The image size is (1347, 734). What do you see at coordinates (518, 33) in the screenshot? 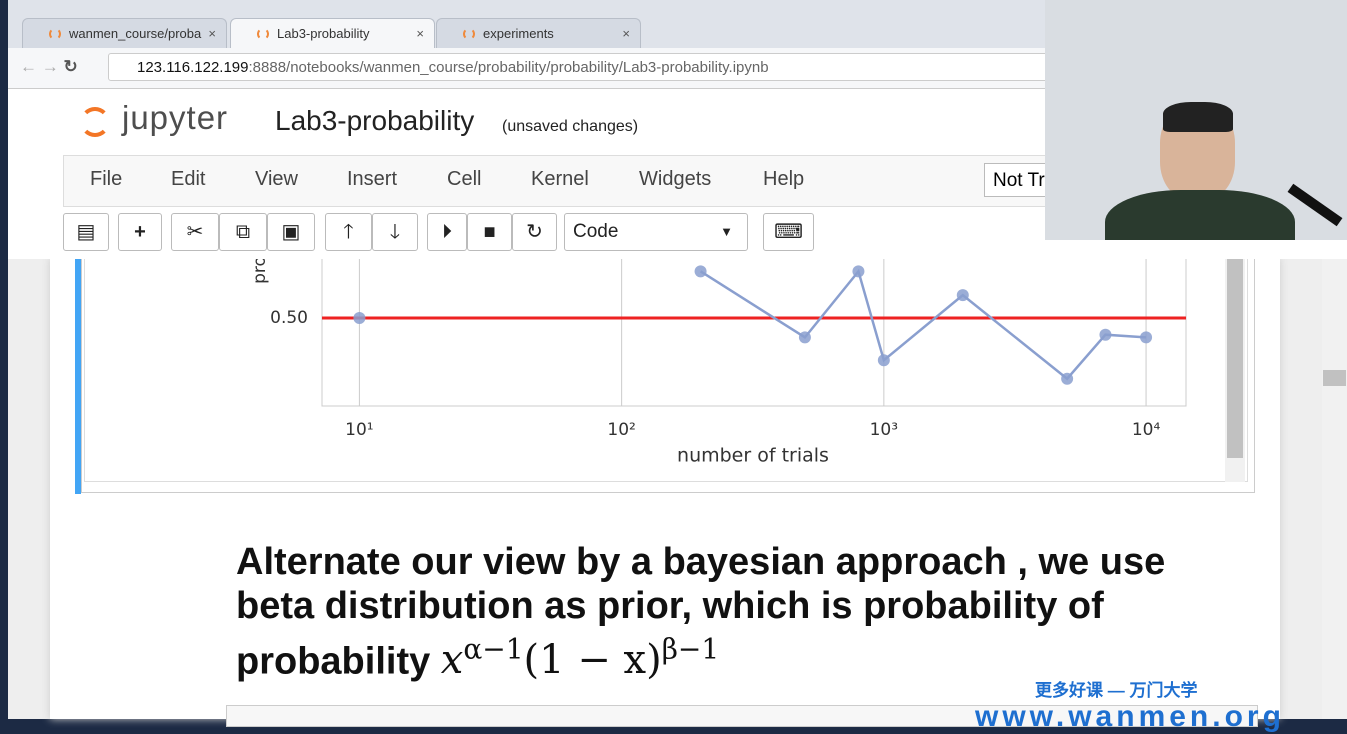
I see `tab-title: experiments` at bounding box center [518, 33].